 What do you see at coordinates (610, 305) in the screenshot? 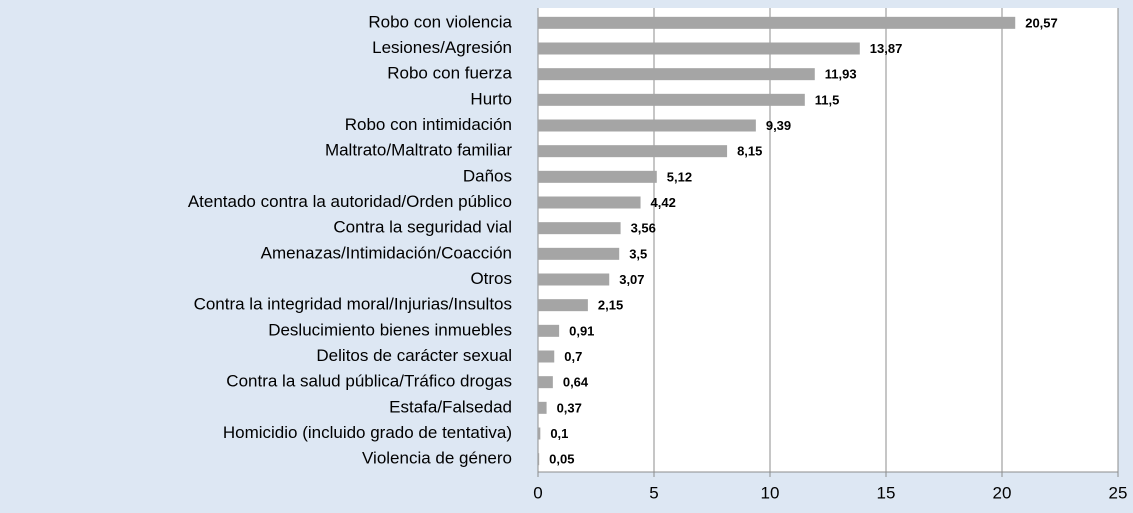
I see `value-label: 2,15` at bounding box center [610, 305].